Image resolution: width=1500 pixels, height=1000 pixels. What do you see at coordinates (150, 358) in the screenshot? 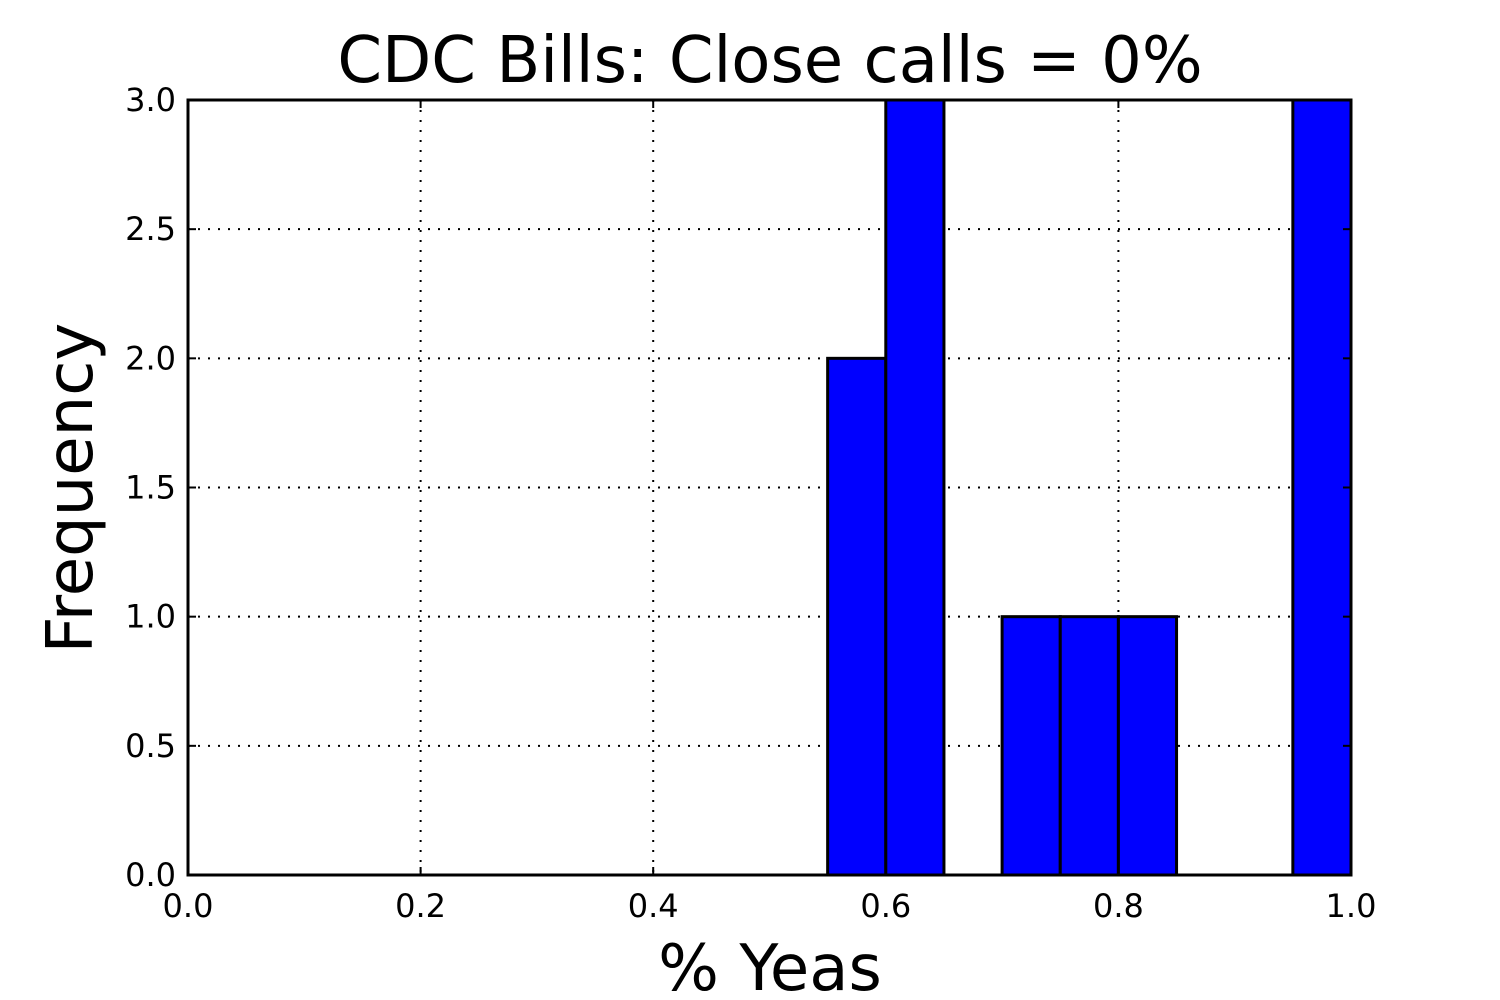
I see `y-tick-label: 2.0` at bounding box center [150, 358].